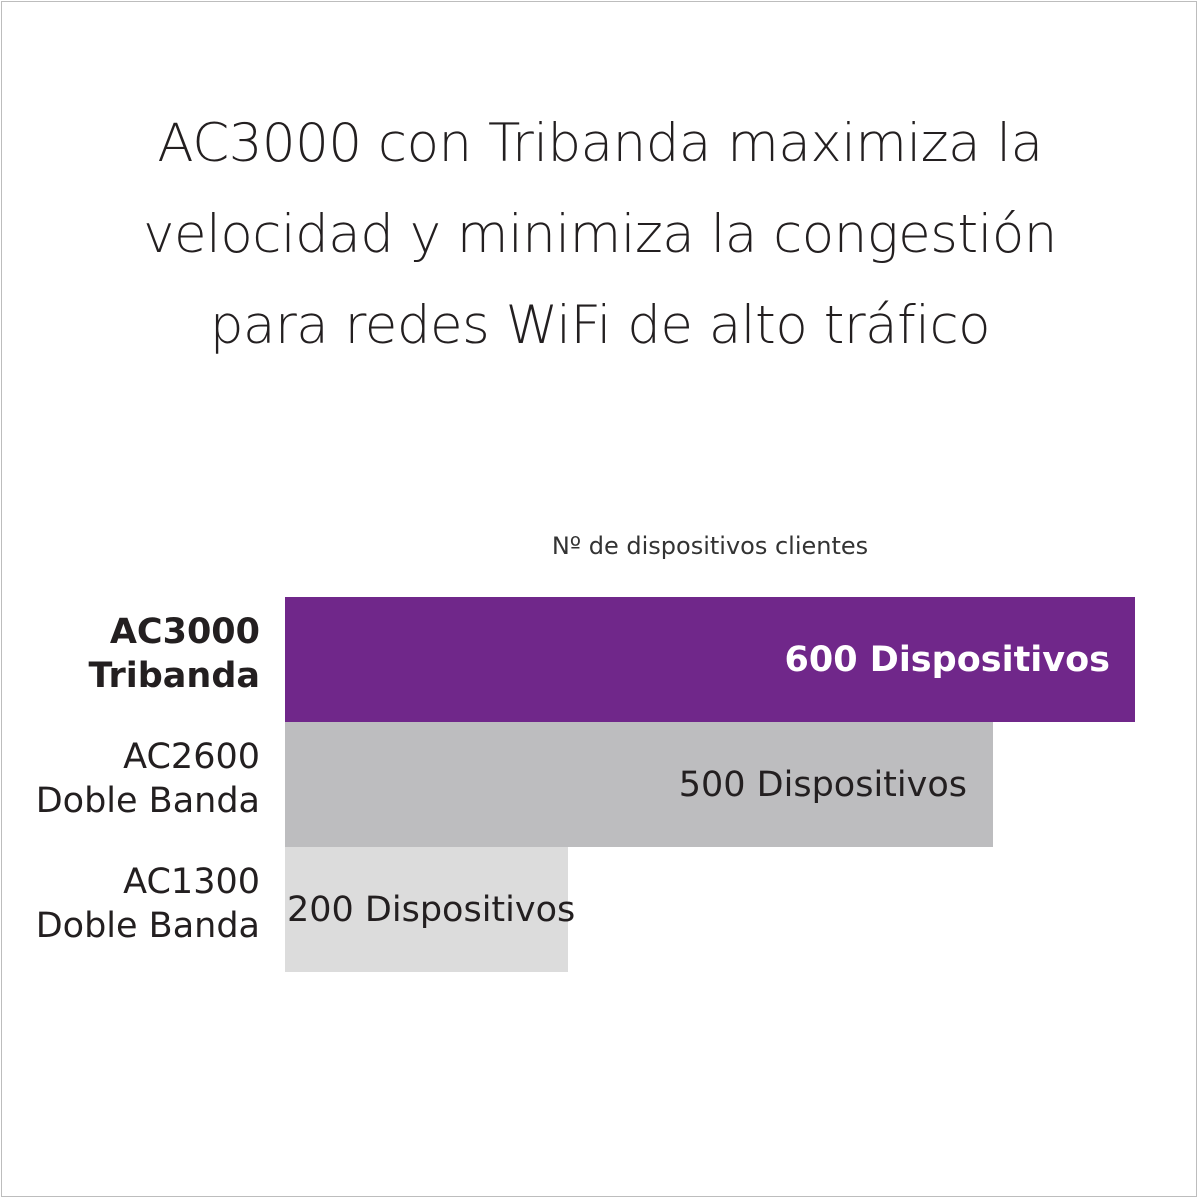 The height and width of the screenshot is (1200, 1200). I want to click on title-line-1: AC3000 con Tribanda maximiza la, so click(600, 143).